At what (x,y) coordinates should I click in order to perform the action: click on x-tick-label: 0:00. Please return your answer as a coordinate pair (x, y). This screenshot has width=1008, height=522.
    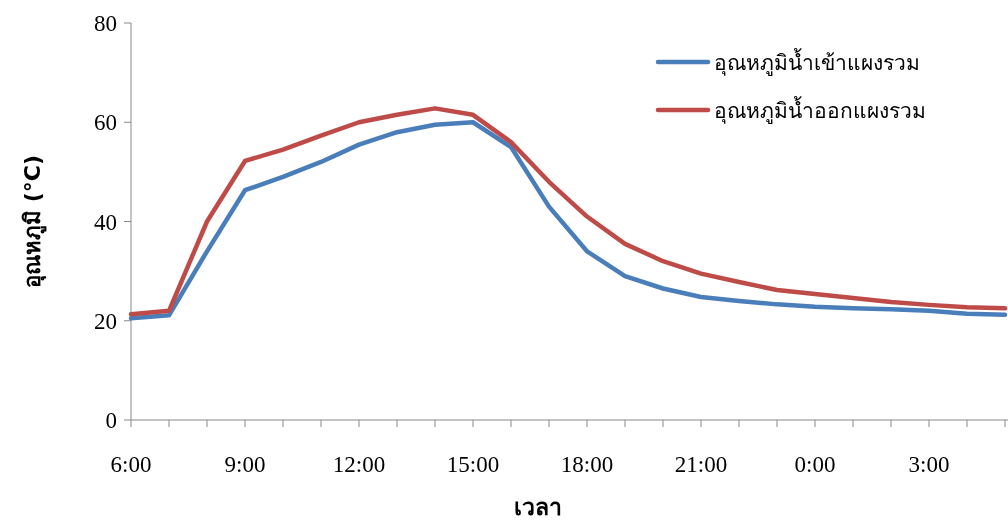
    Looking at the image, I should click on (815, 464).